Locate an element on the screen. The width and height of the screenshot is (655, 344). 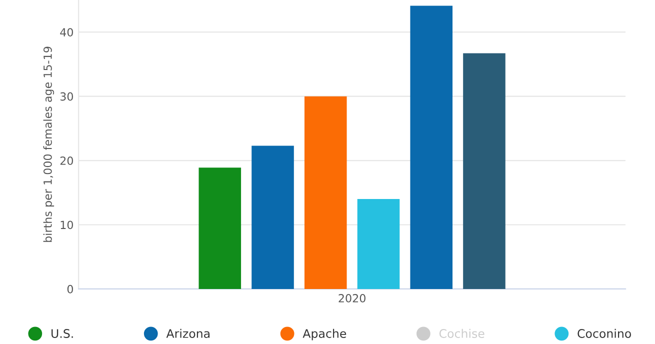
legend-label: U.S. is located at coordinates (62, 333).